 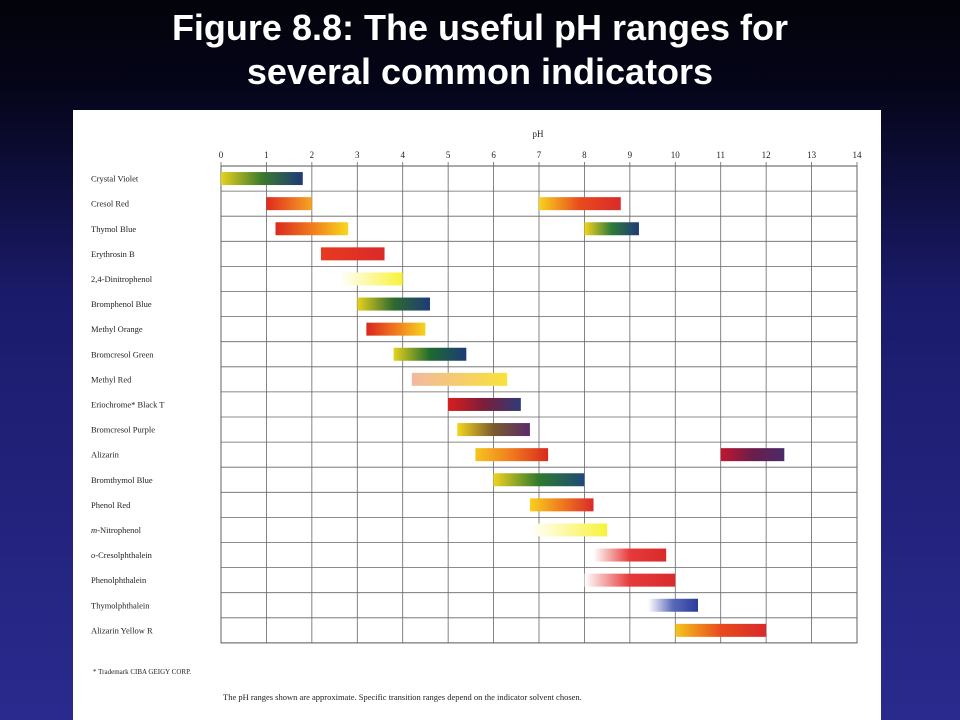 I want to click on indicator-label: m-Nitrophenol, so click(x=116, y=530).